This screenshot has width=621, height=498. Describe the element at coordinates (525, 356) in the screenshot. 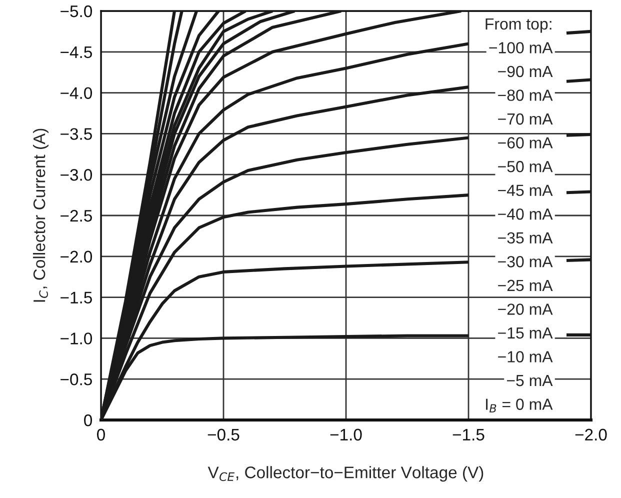

I see `annotation: −10 mA` at that location.